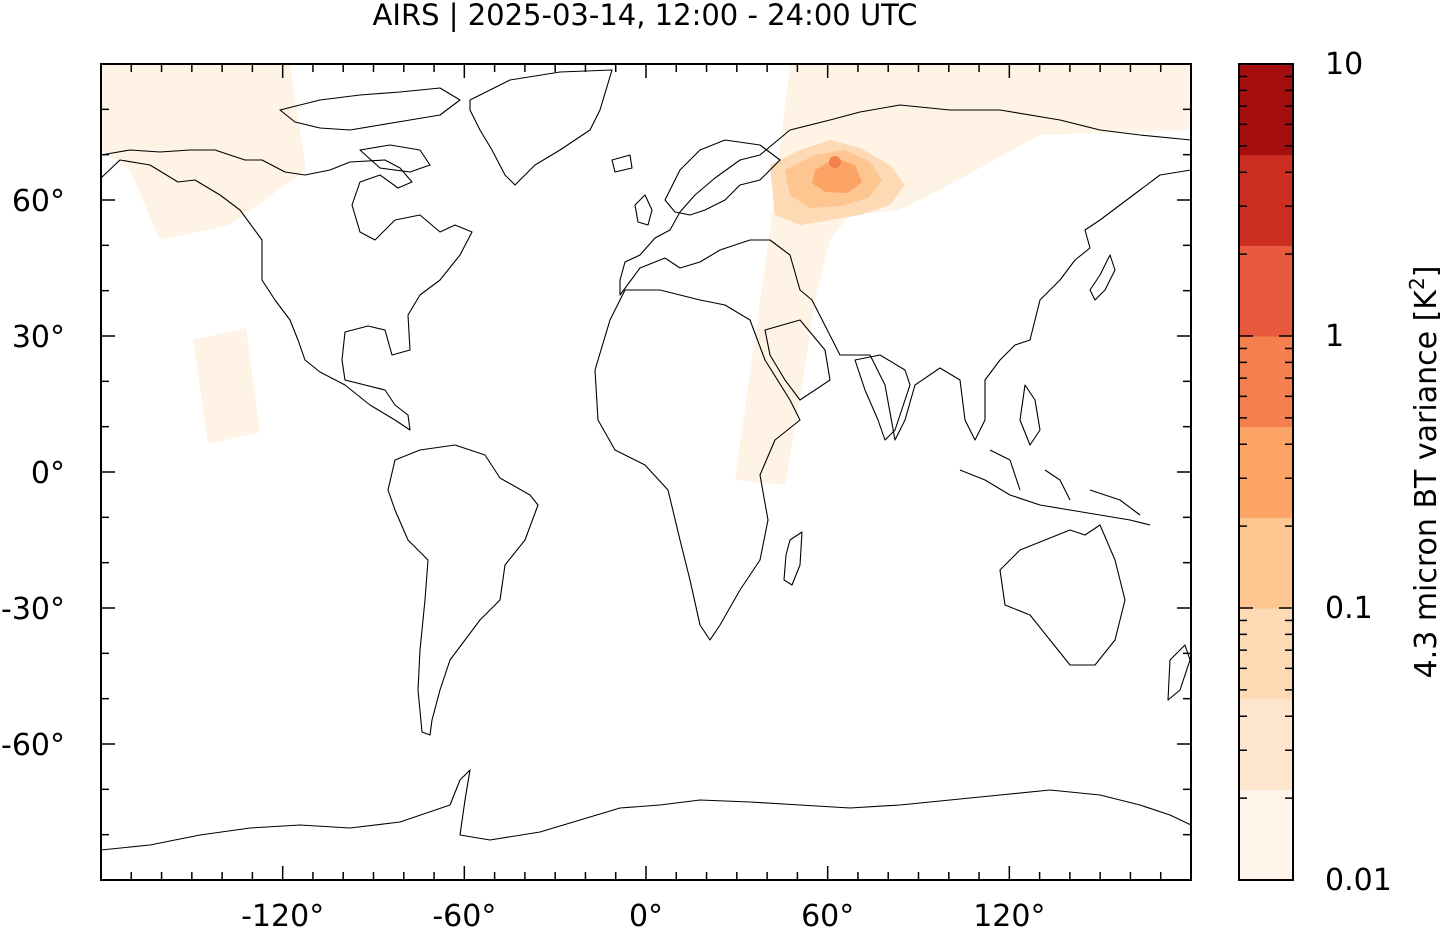  Describe the element at coordinates (33, 609) in the screenshot. I see `y-tick-label: -30°` at that location.